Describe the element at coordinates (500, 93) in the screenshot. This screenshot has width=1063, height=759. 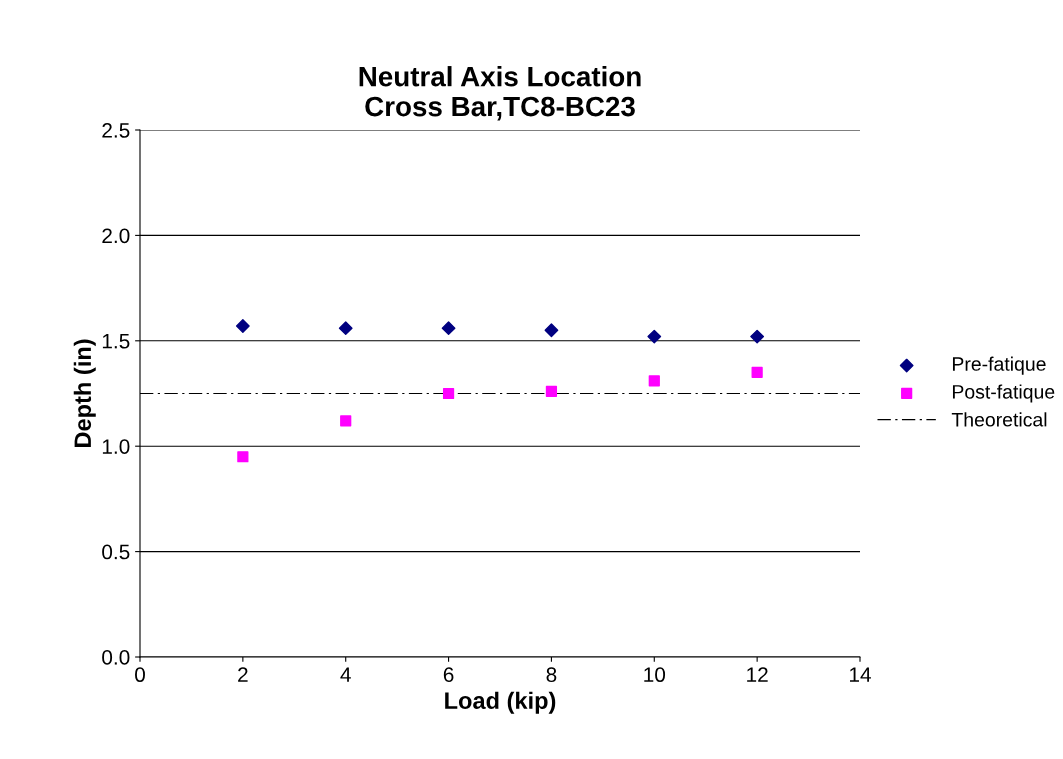
I see `chart-title: Neutral Axis Location Cross Bar,TC8-BC23` at that location.